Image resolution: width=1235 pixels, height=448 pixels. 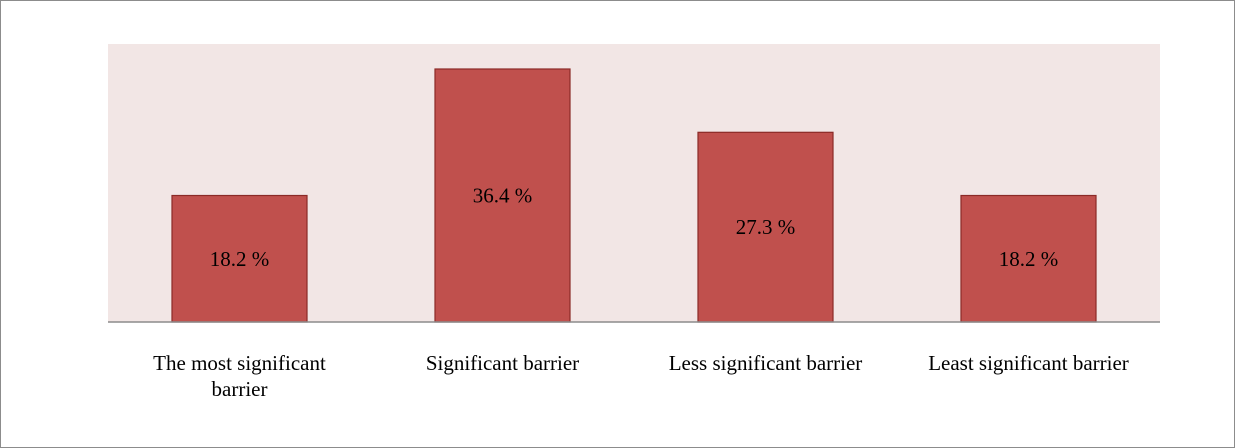 I want to click on category-label-line: The most significant, so click(x=239, y=363).